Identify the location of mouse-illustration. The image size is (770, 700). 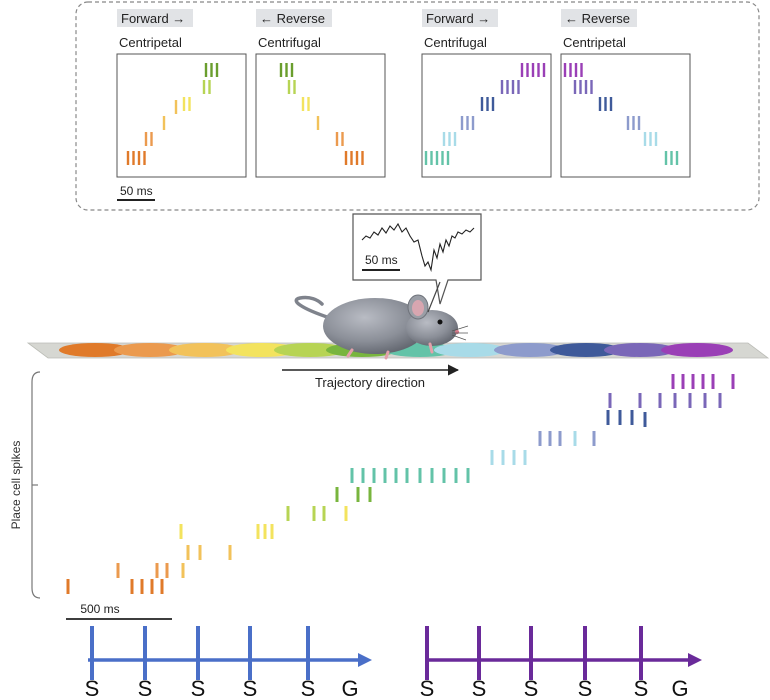
(381, 320).